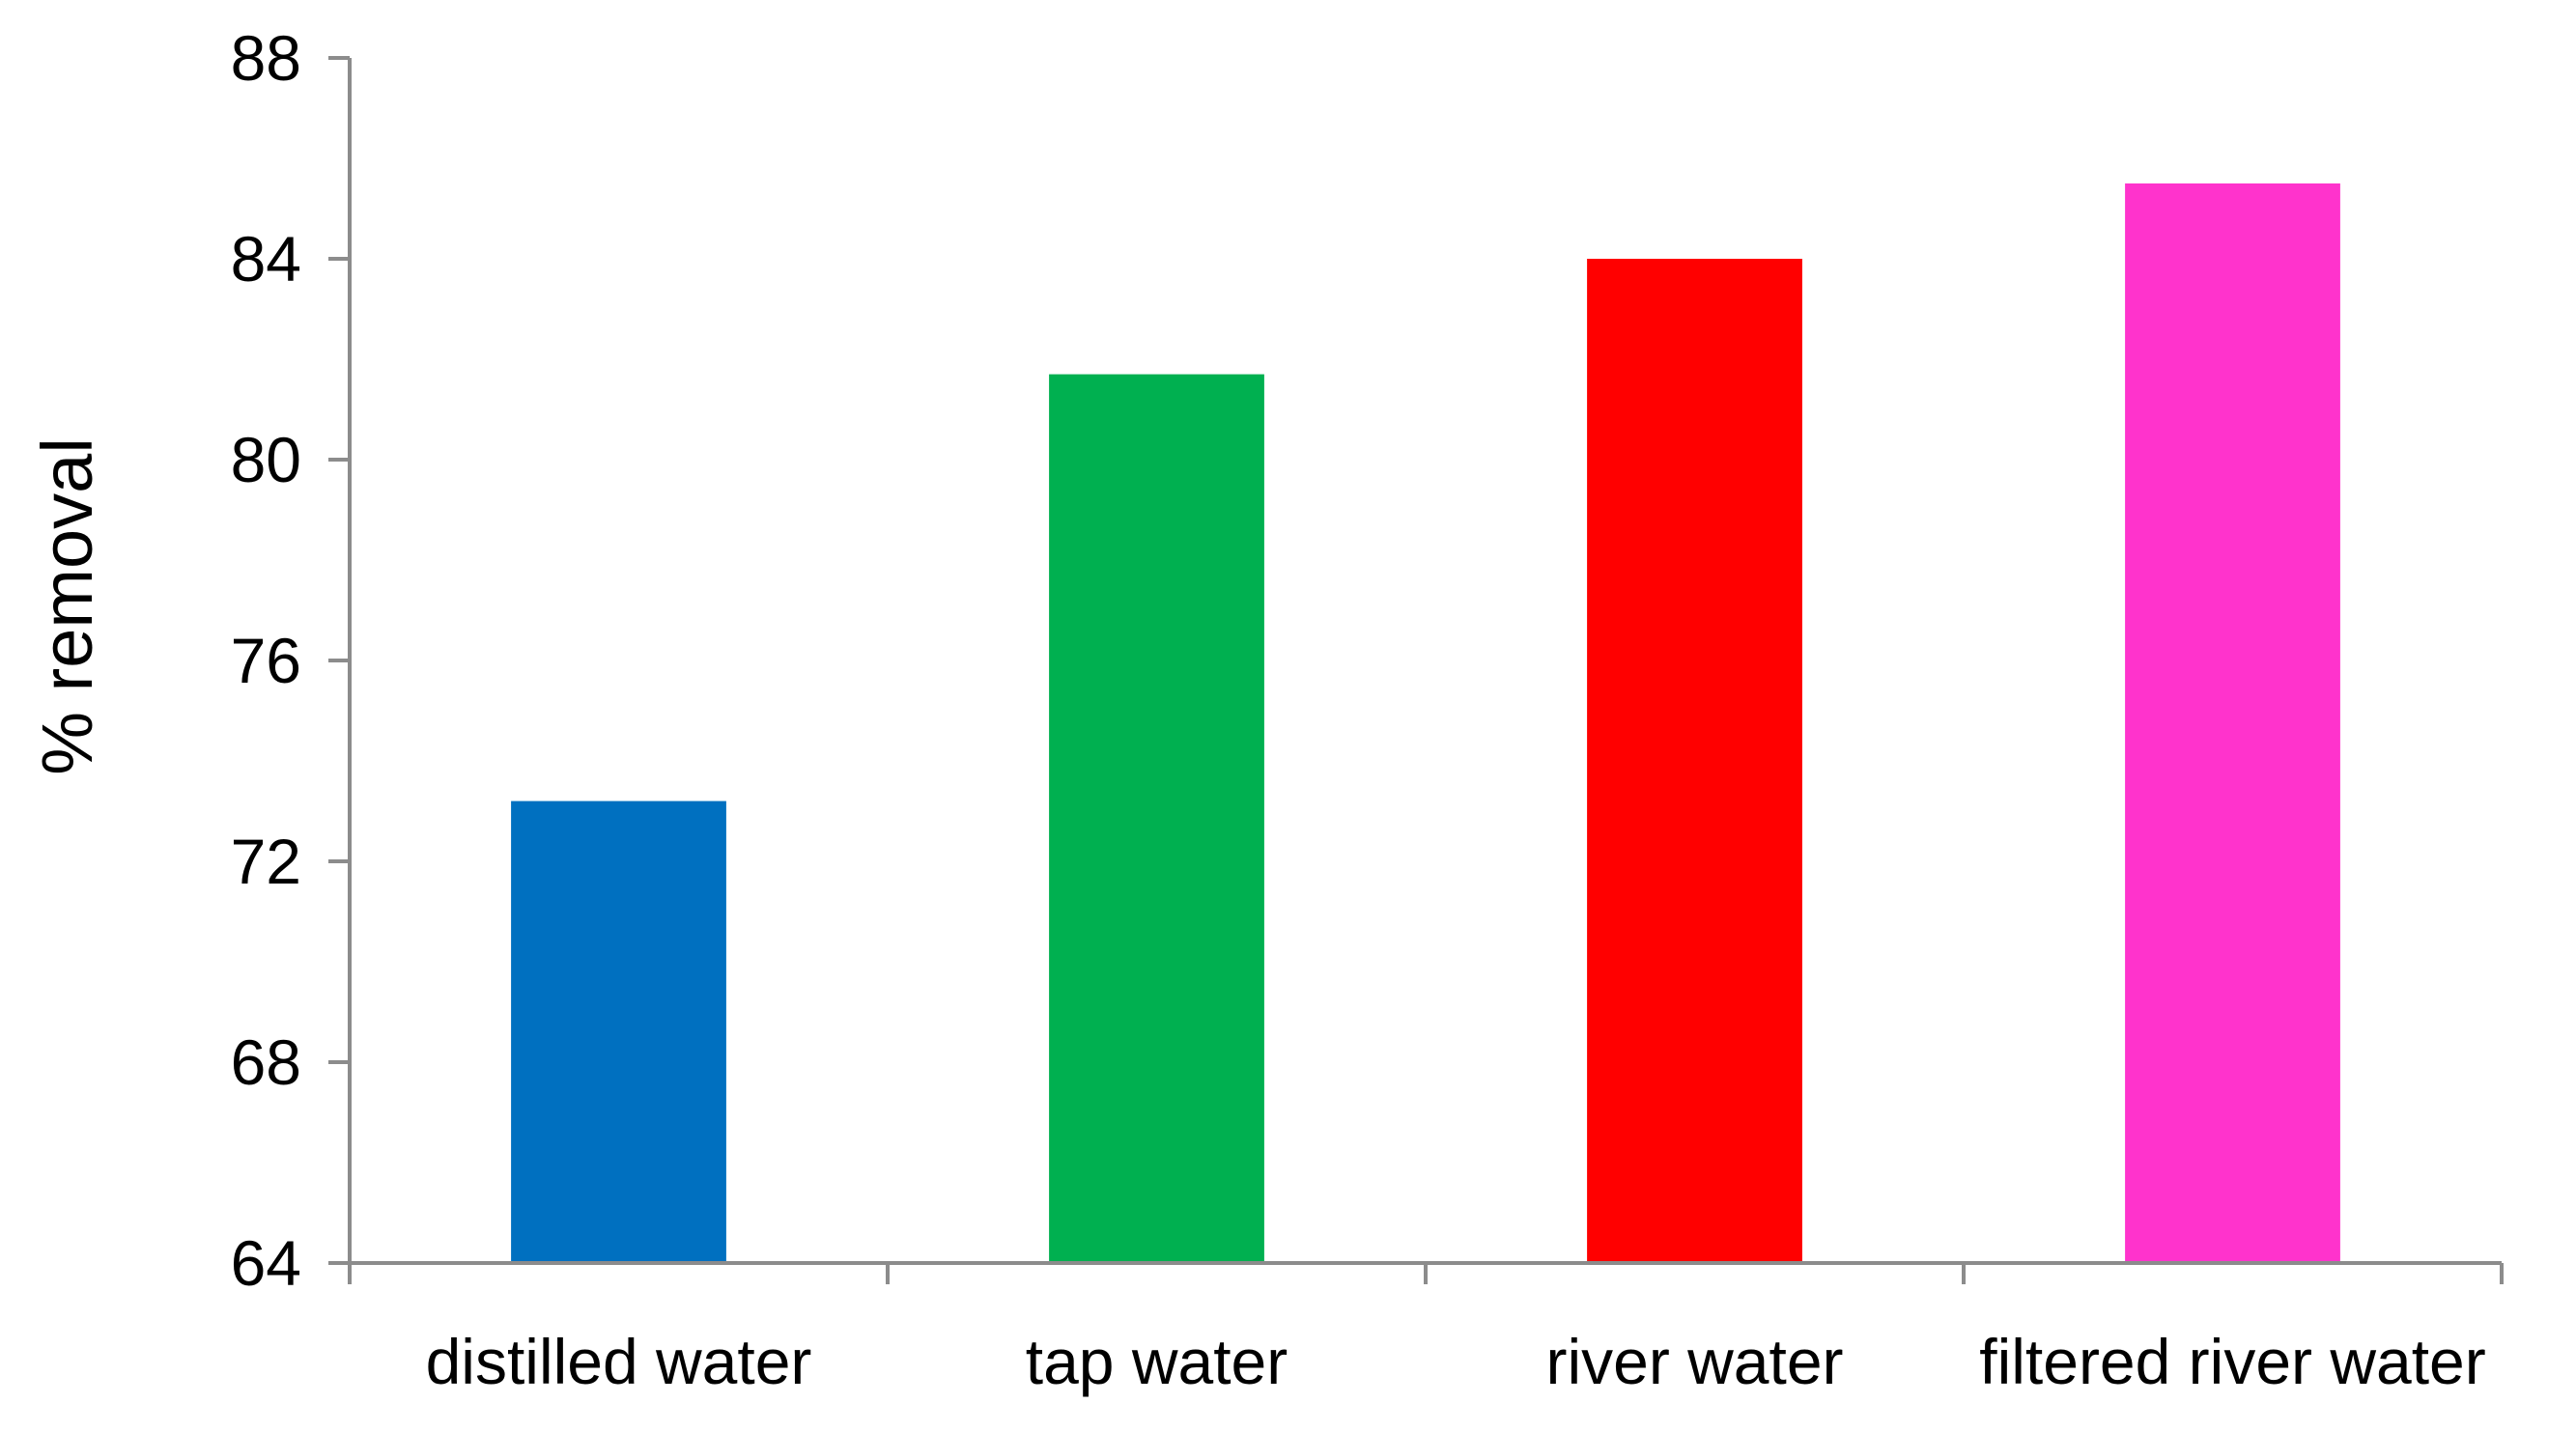  What do you see at coordinates (266, 58) in the screenshot?
I see `y-tick-label: 88` at bounding box center [266, 58].